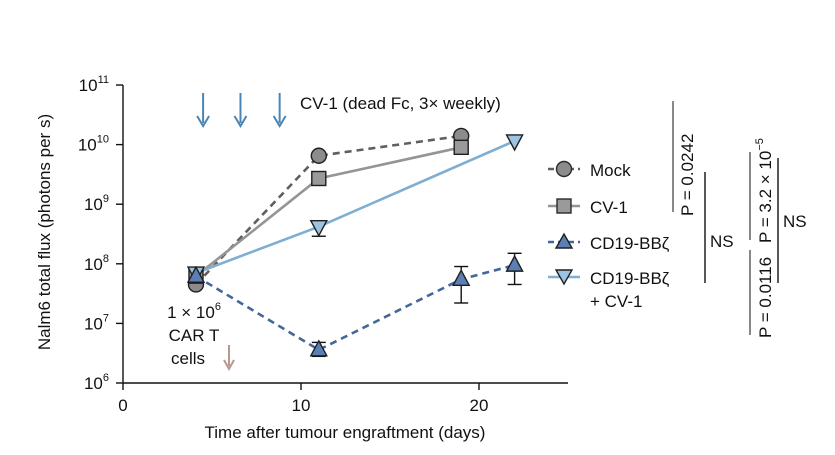 The image size is (835, 455). What do you see at coordinates (564, 206) in the screenshot?
I see `legend-marker-square` at bounding box center [564, 206].